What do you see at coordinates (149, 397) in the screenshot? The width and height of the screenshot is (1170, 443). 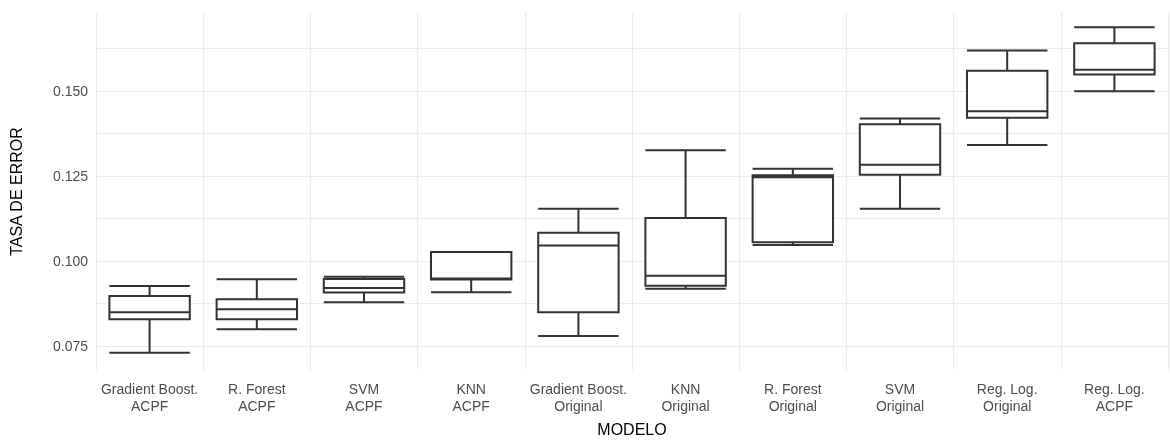 I see `x-tick-label: Gradient Boost. ACPF` at bounding box center [149, 397].